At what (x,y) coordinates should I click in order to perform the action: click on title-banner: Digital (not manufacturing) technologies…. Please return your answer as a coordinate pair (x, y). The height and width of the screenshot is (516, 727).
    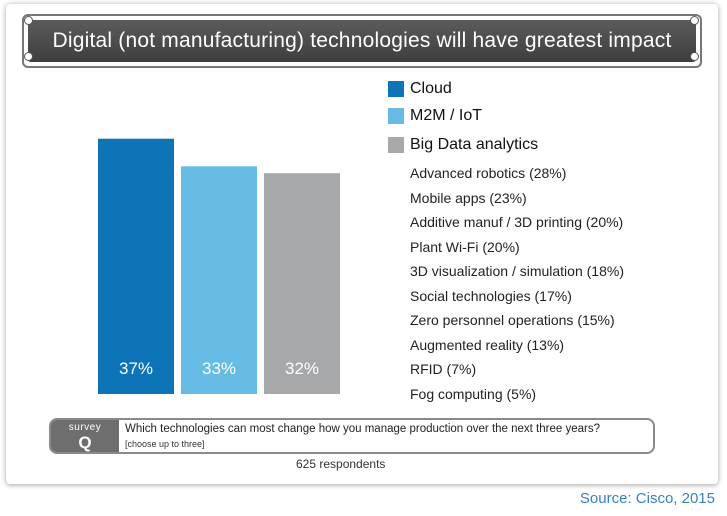
    Looking at the image, I should click on (362, 41).